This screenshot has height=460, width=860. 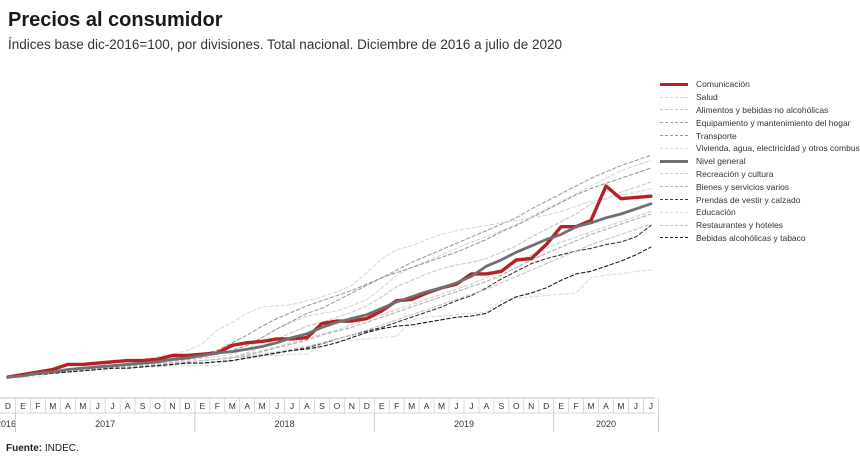 I want to click on x-year-label: 2017, so click(x=105, y=424).